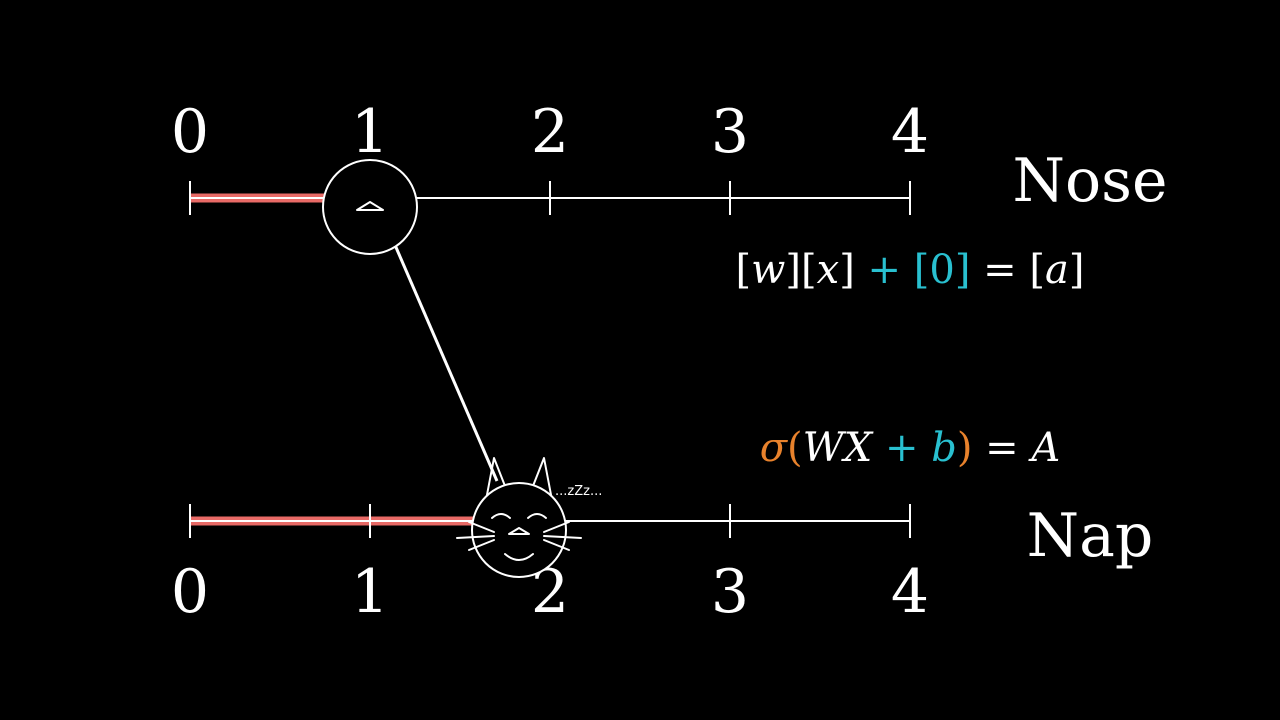 The image size is (1280, 720). Describe the element at coordinates (774, 448) in the screenshot. I see `eq2-sigma: σ` at that location.